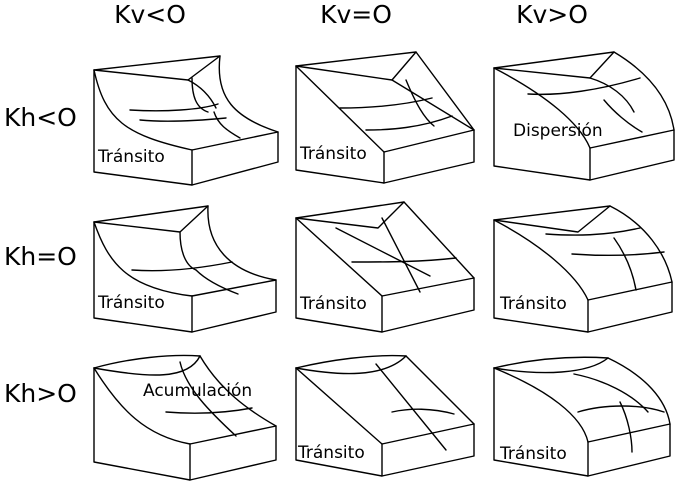 The width and height of the screenshot is (683, 485). Describe the element at coordinates (385, 415) in the screenshot. I see `block-kh-pos-kv-zero` at that location.